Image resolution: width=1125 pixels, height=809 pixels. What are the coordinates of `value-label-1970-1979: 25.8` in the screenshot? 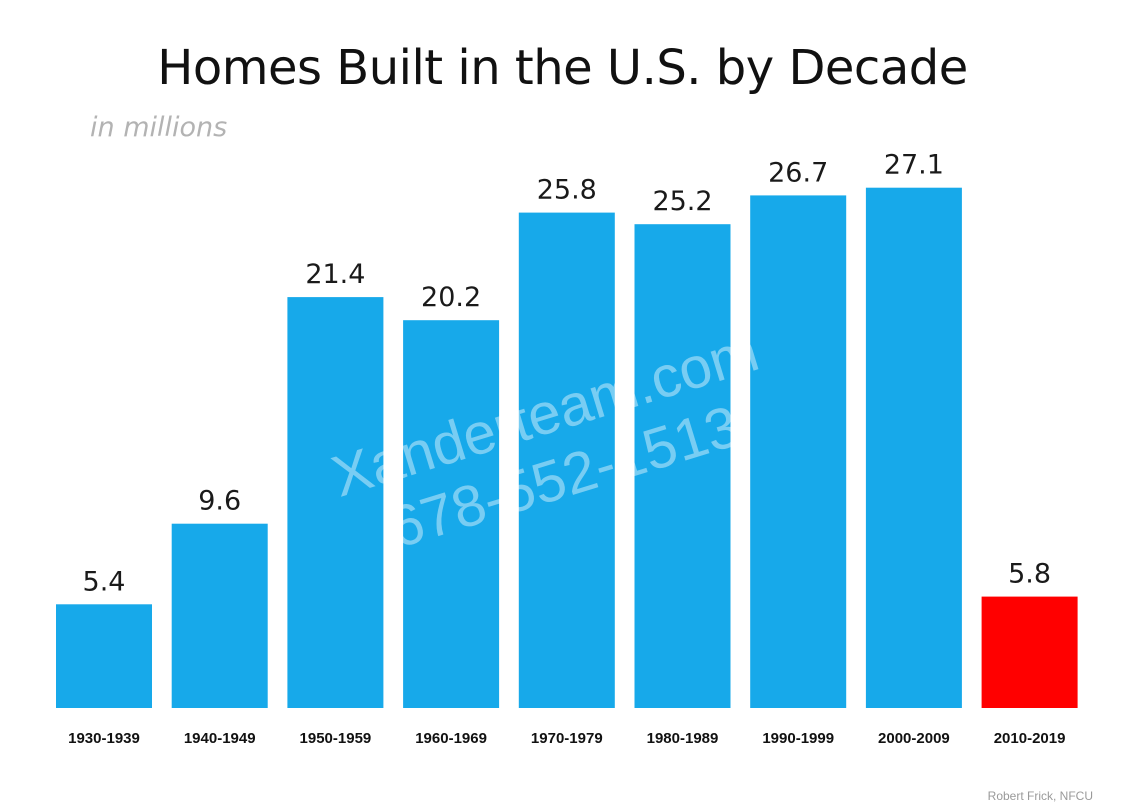 It's located at (567, 190).